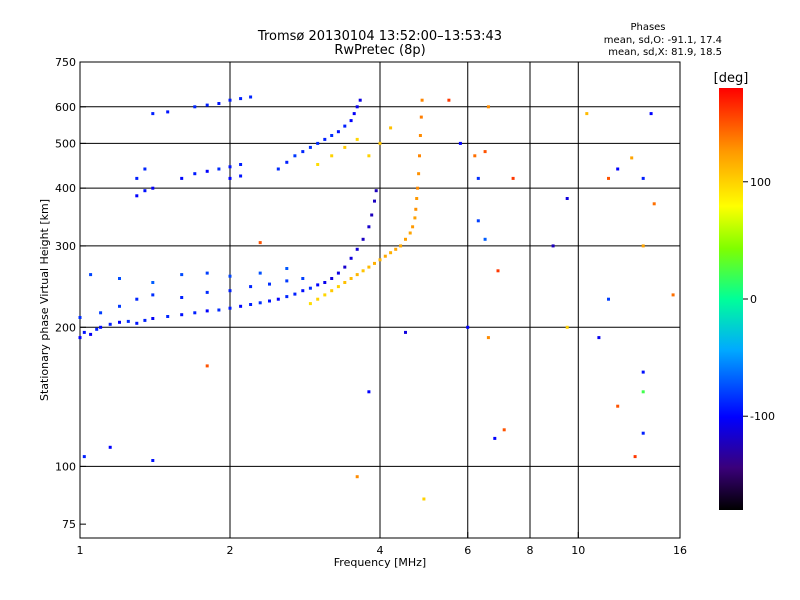 This screenshot has height=600, width=800. Describe the element at coordinates (44, 300) in the screenshot. I see `y-axis-label: Stationary phase Virtual Height [km]` at that location.